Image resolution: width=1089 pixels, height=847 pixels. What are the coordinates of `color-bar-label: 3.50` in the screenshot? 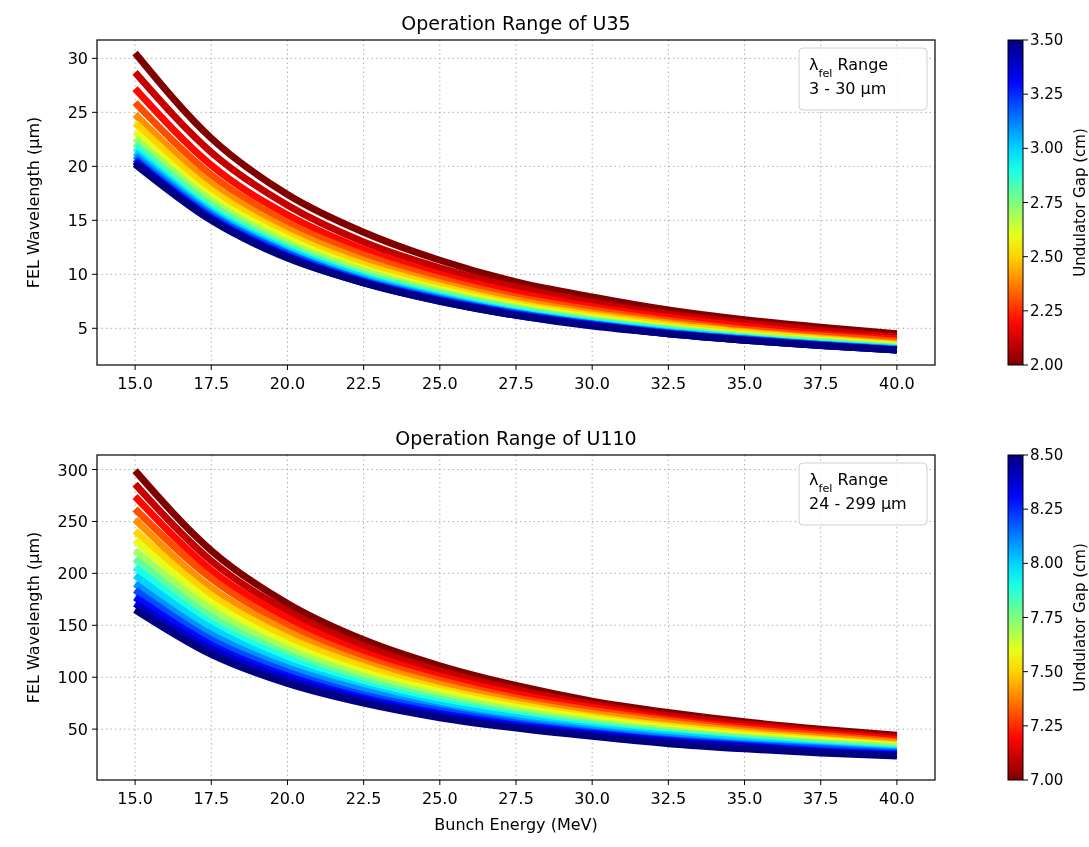 It's located at (1047, 40).